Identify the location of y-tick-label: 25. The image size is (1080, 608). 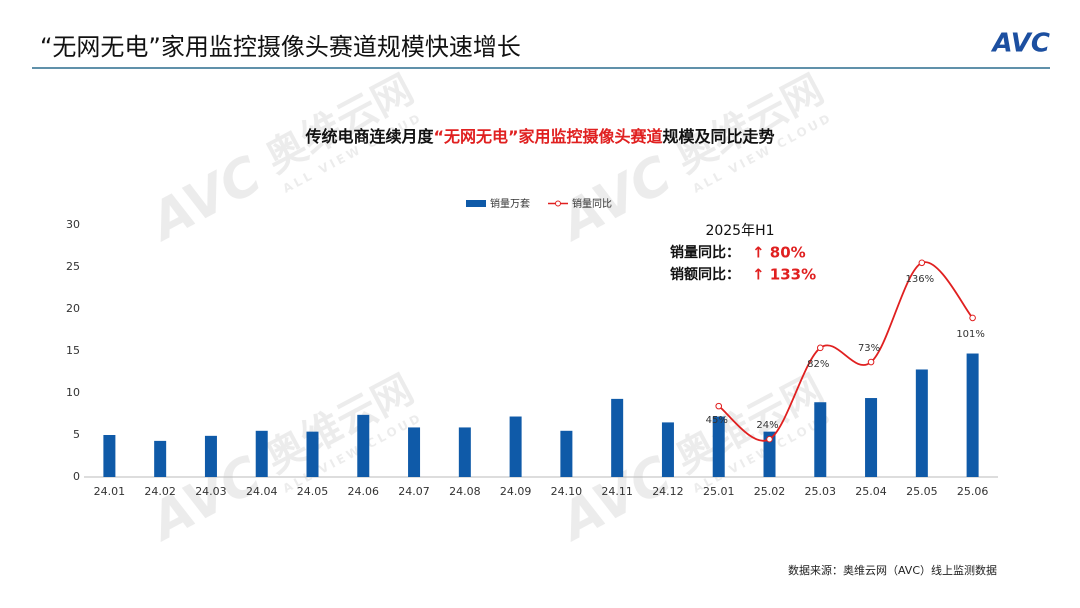
(73, 266).